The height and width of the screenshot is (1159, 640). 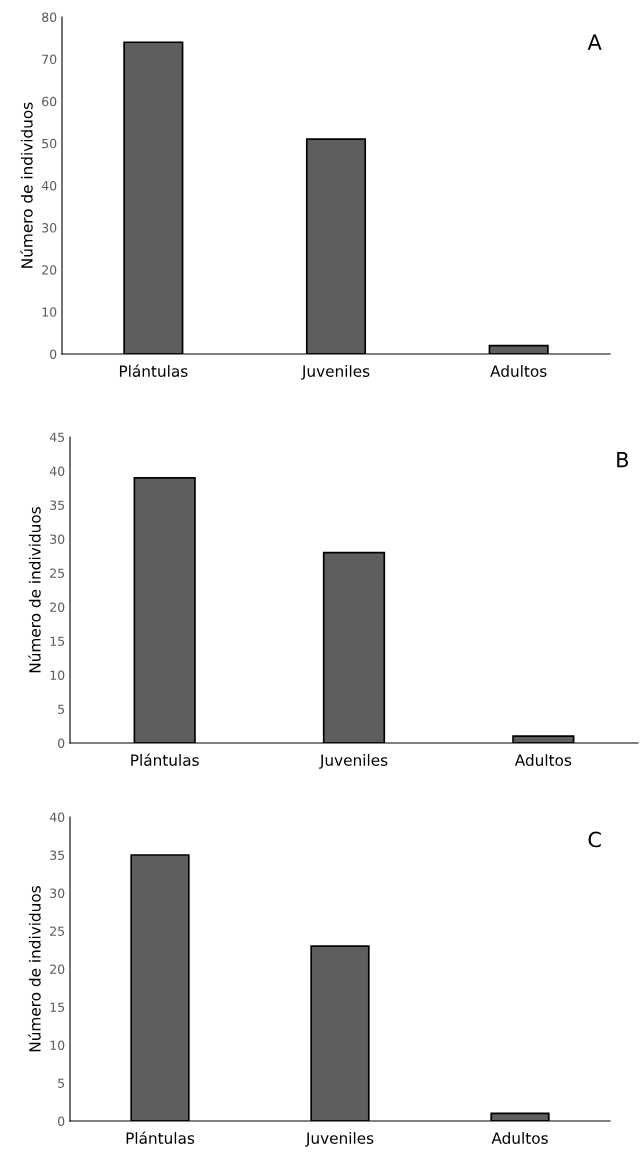 I want to click on y-tick-label: 80, so click(x=49, y=17).